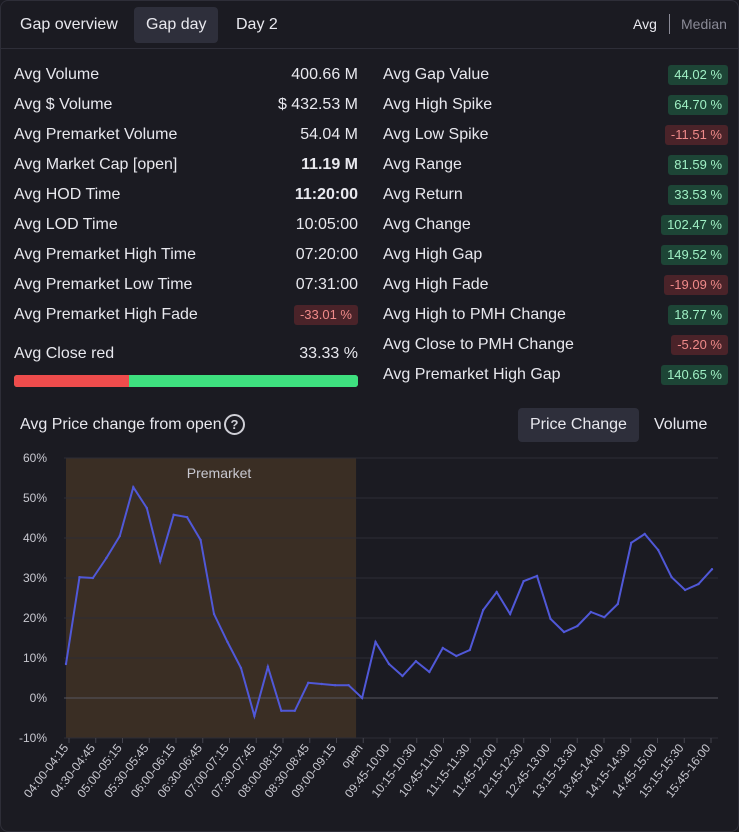 This screenshot has height=832, width=739. Describe the element at coordinates (555, 285) in the screenshot. I see `stat-row: Avg High Fade -19.09 %` at that location.